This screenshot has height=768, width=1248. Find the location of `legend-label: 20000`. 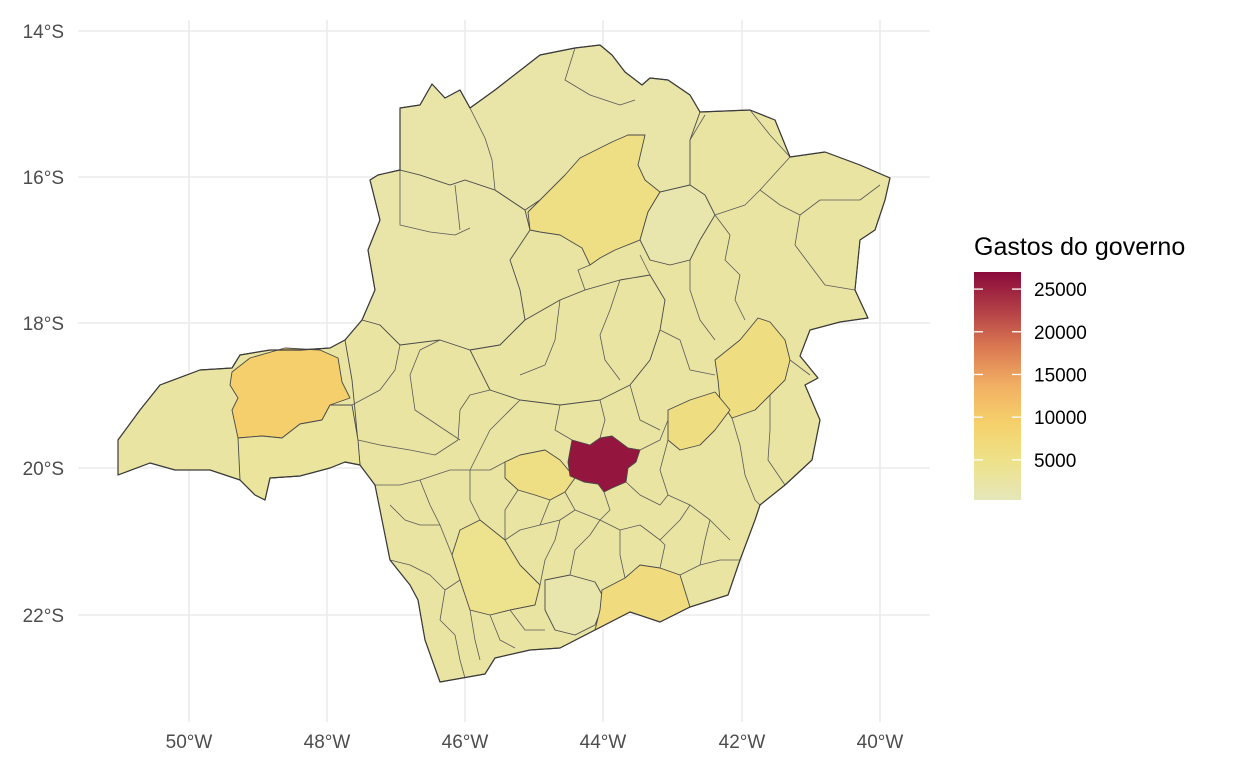

legend-label: 20000 is located at coordinates (1060, 333).